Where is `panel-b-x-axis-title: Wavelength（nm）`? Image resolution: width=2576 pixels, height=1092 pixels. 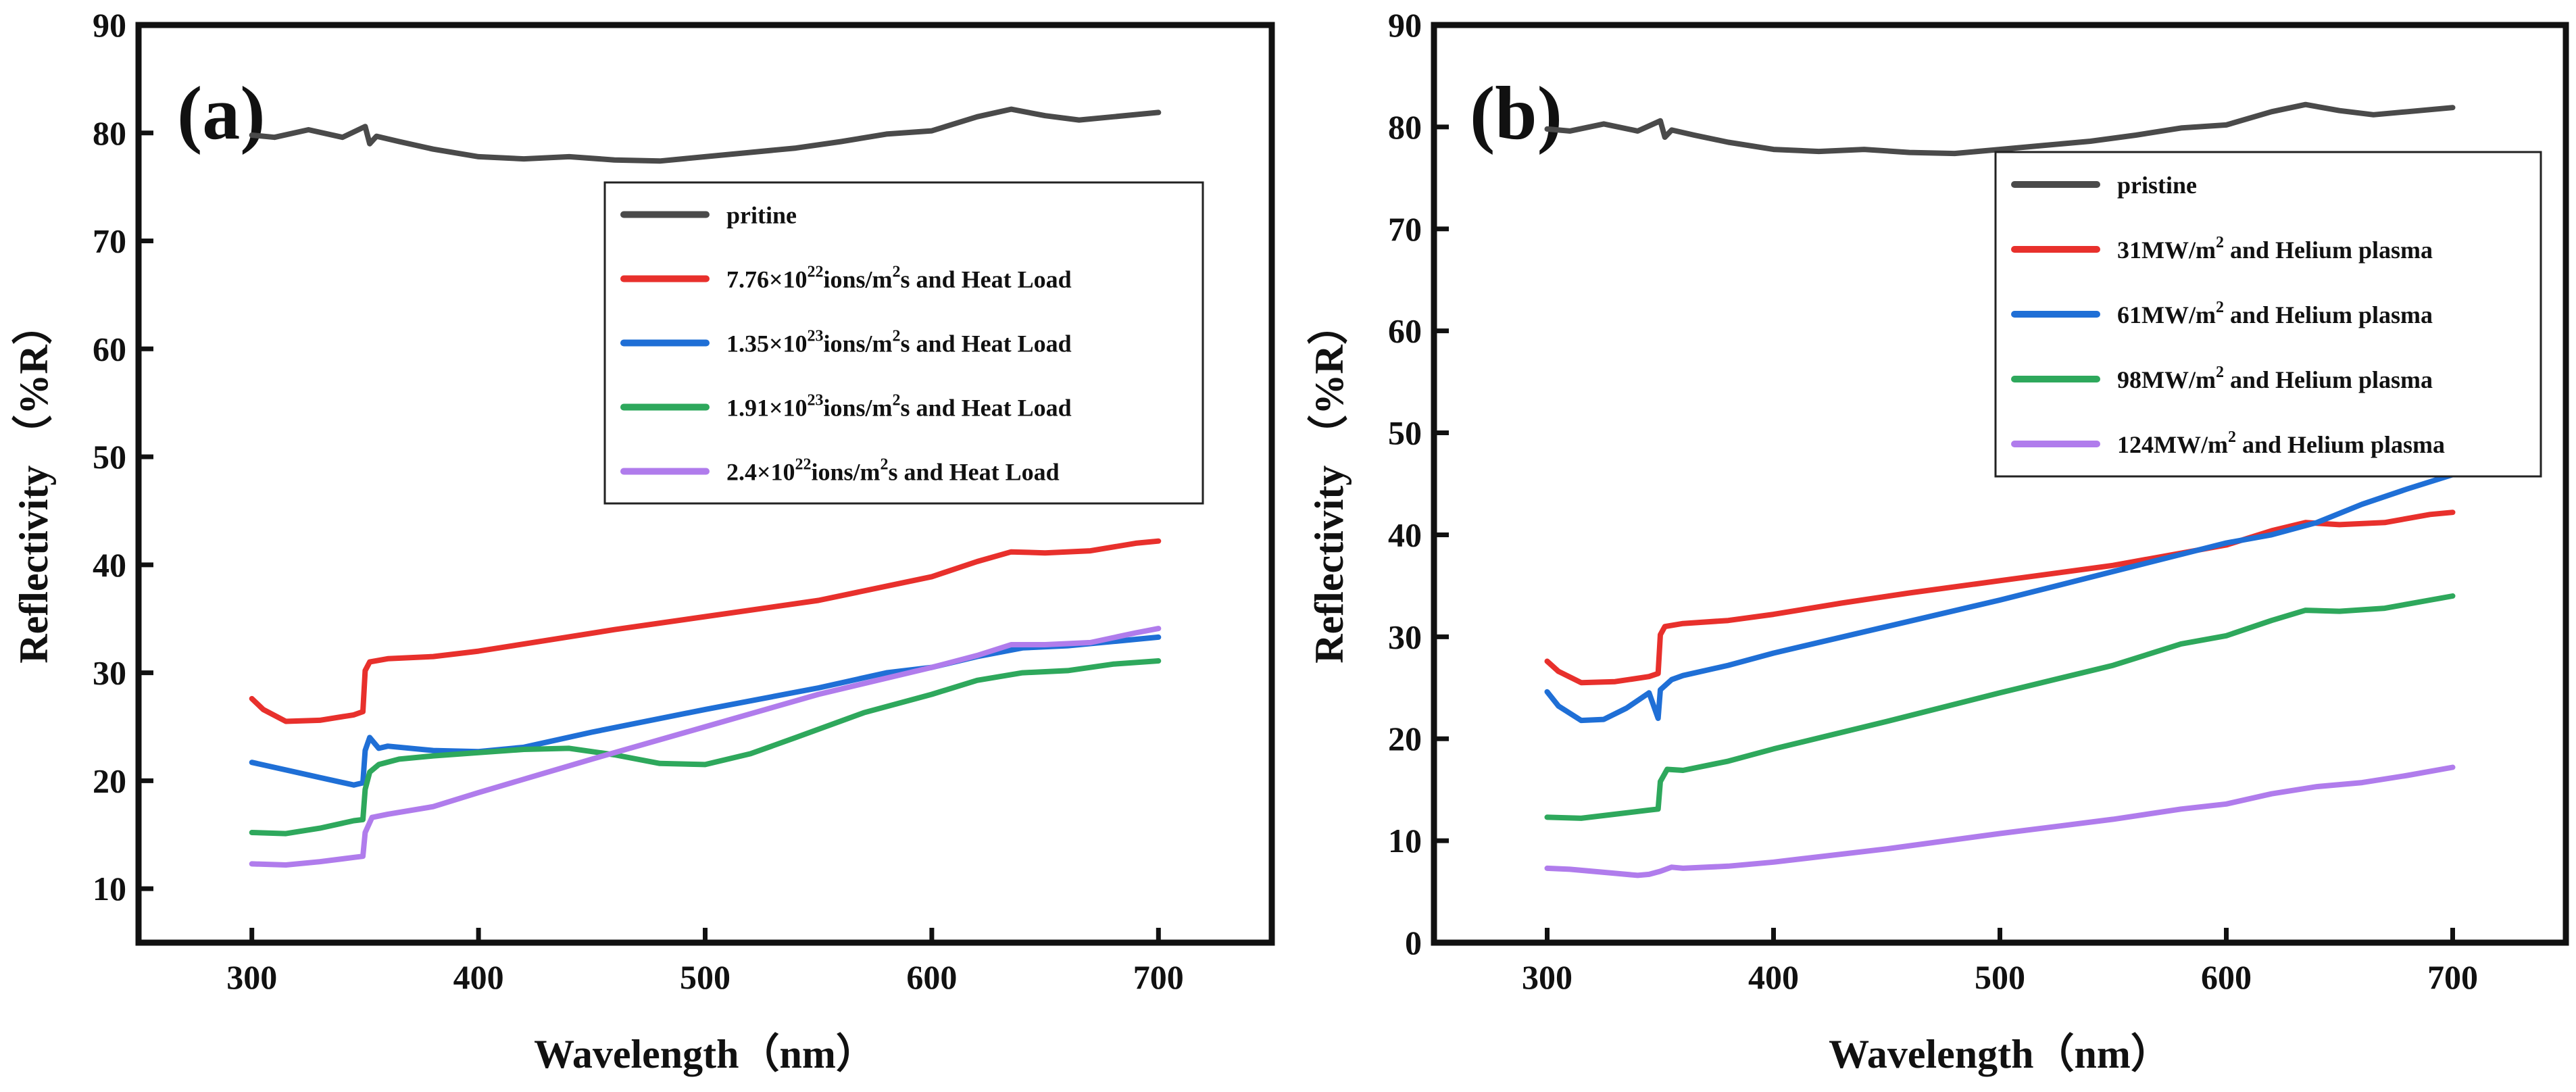 panel-b-x-axis-title: Wavelength（nm） is located at coordinates (2000, 1054).